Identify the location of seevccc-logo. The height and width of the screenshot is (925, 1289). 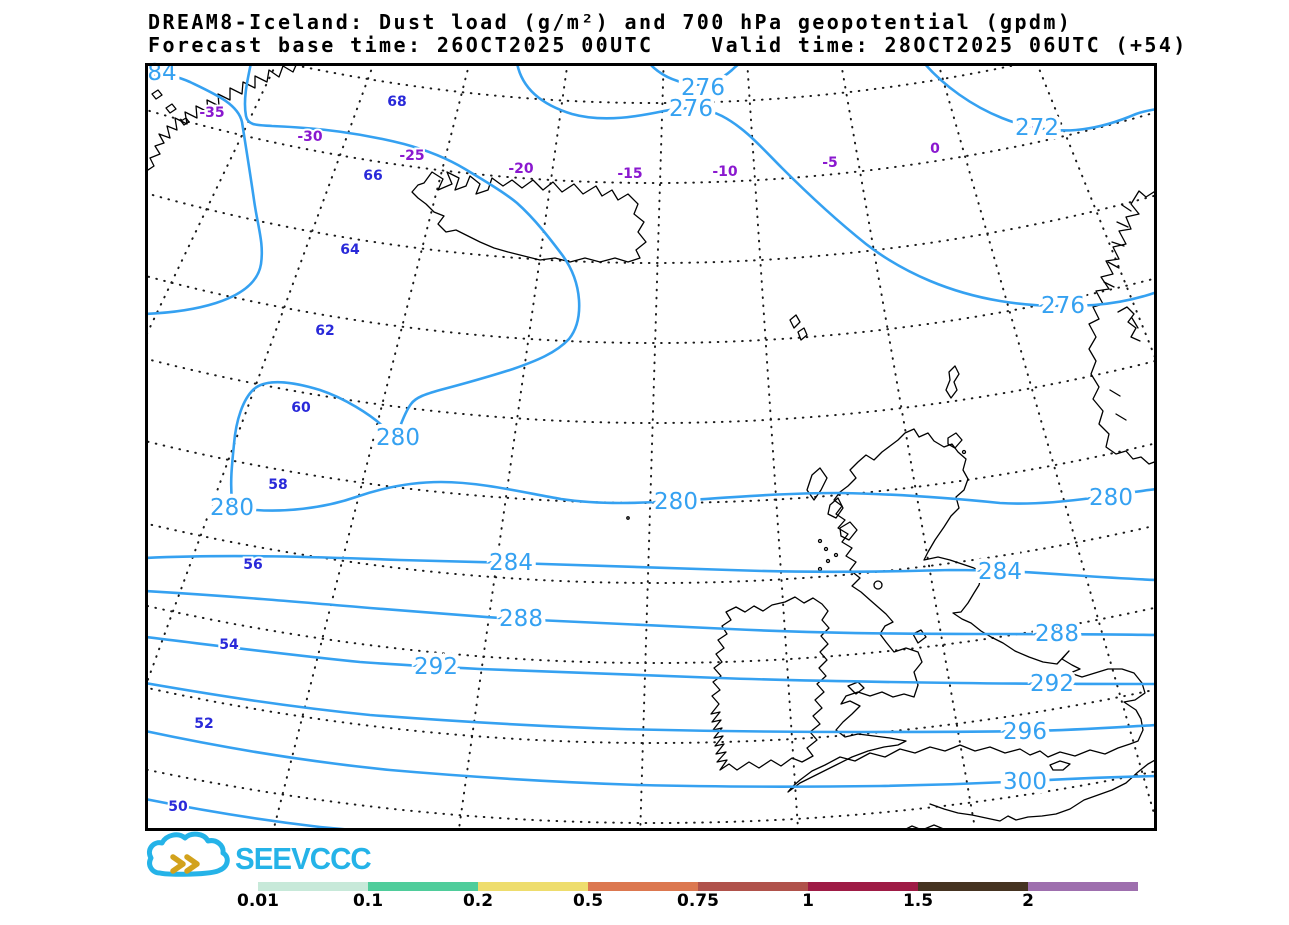
(188, 854).